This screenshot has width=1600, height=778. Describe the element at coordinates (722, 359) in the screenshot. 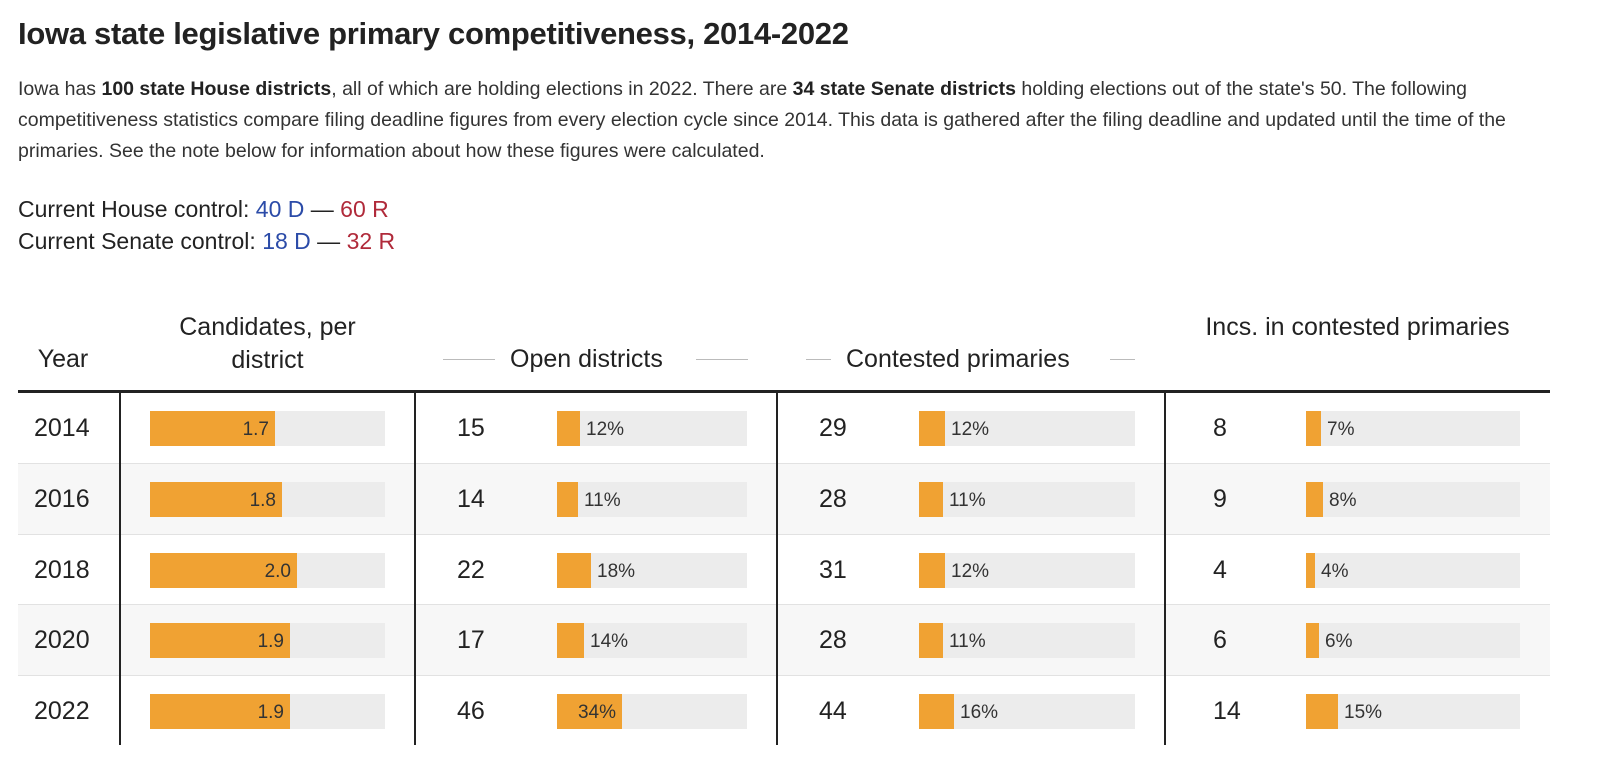

I see `header-open-rule-right` at that location.